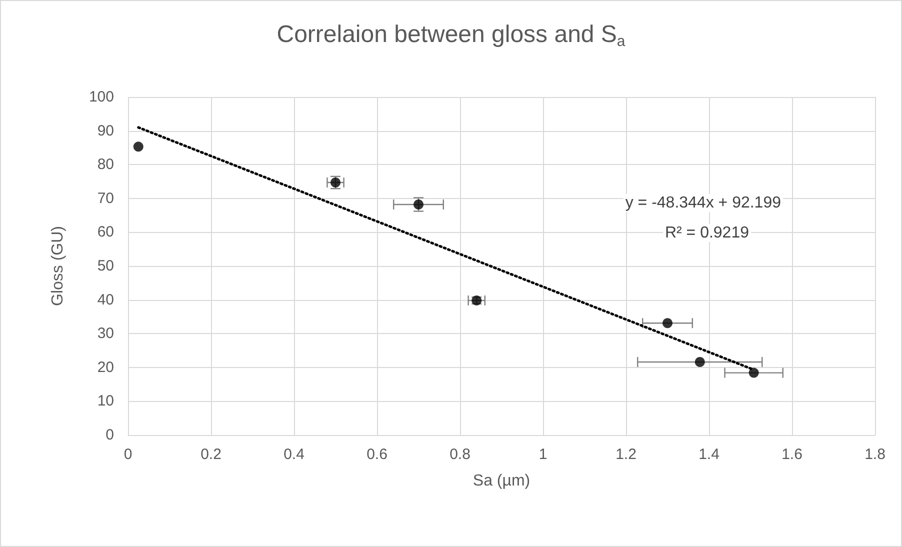 The height and width of the screenshot is (547, 902). Describe the element at coordinates (792, 454) in the screenshot. I see `x-tick-label: 1.6` at that location.